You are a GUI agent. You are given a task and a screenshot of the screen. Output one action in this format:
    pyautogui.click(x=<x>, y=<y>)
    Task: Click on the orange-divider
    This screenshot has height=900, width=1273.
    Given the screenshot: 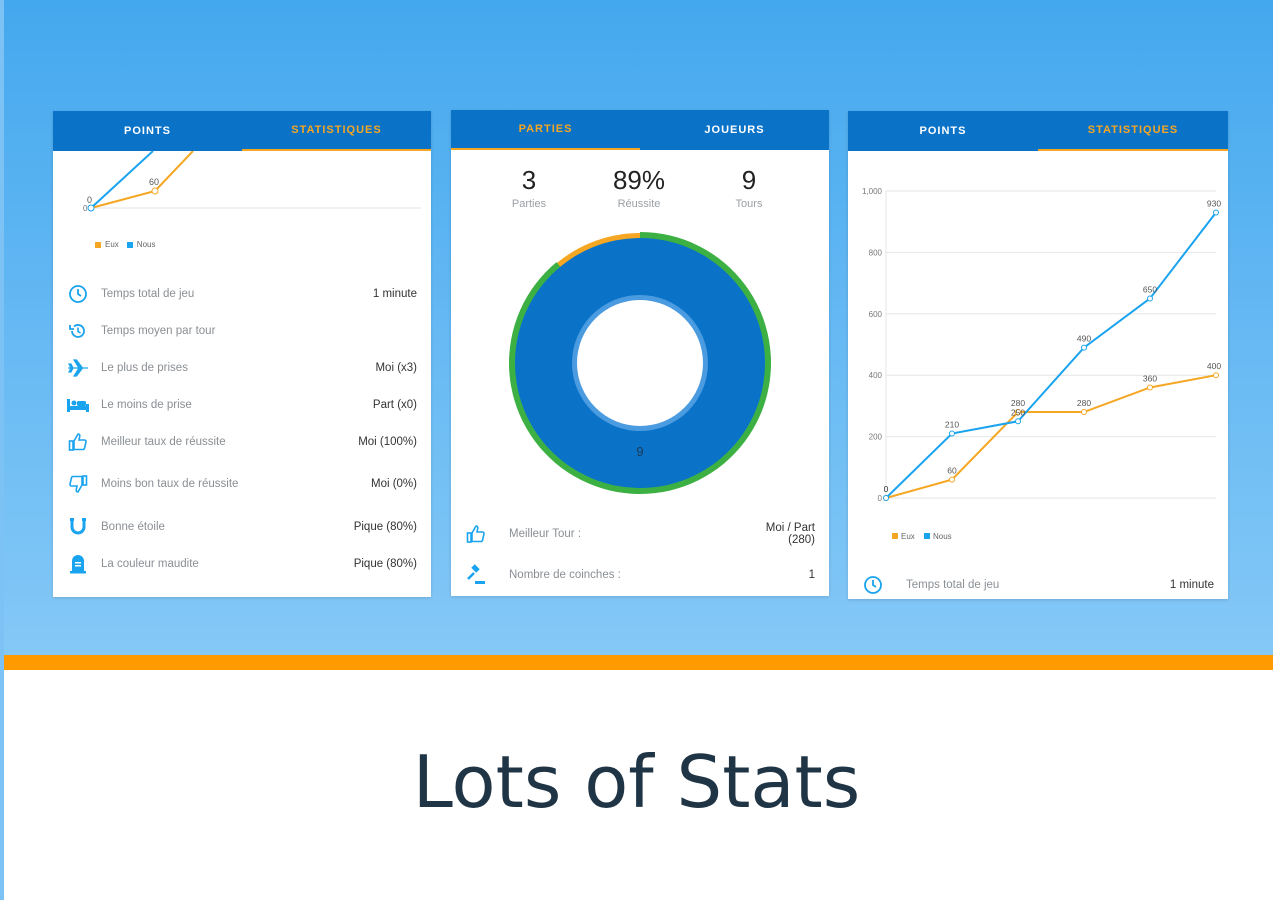 What is the action you would take?
    pyautogui.click(x=638, y=662)
    